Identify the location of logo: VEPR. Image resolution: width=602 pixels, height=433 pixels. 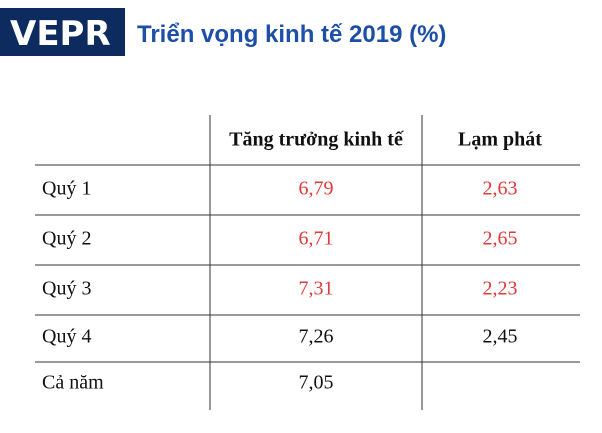
(60, 34).